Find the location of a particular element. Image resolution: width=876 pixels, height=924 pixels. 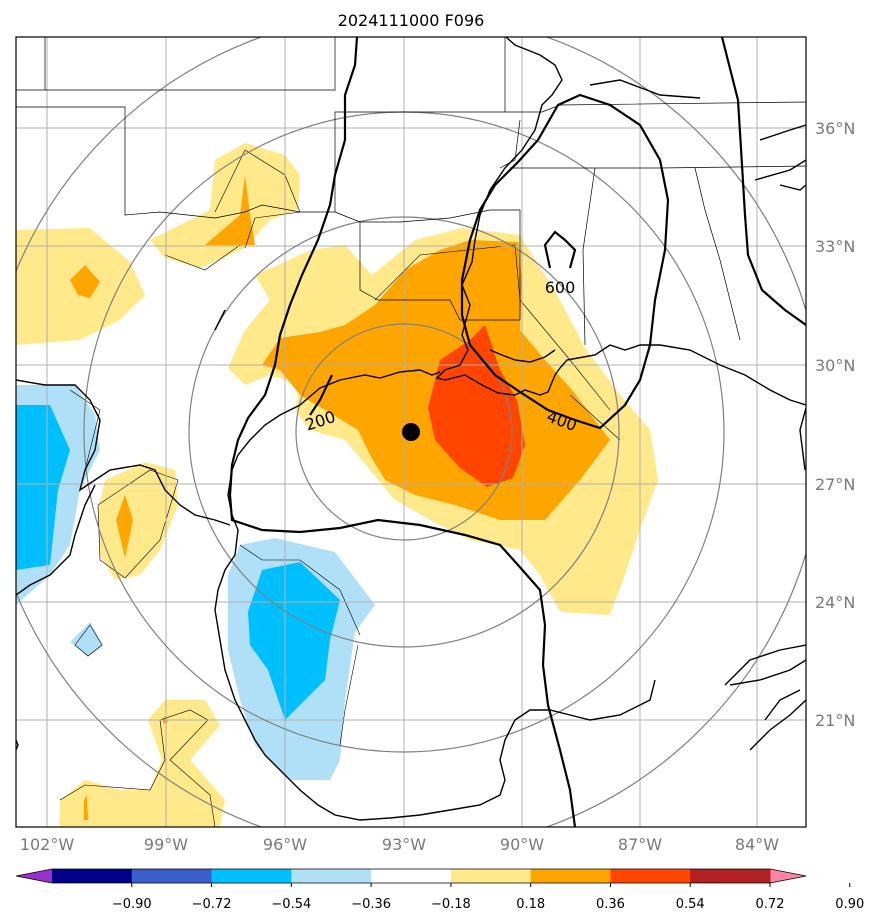

longitude-labels: 102°W 99°W 96°W 93°W 90°W 87°W 84°W is located at coordinates (399, 844).